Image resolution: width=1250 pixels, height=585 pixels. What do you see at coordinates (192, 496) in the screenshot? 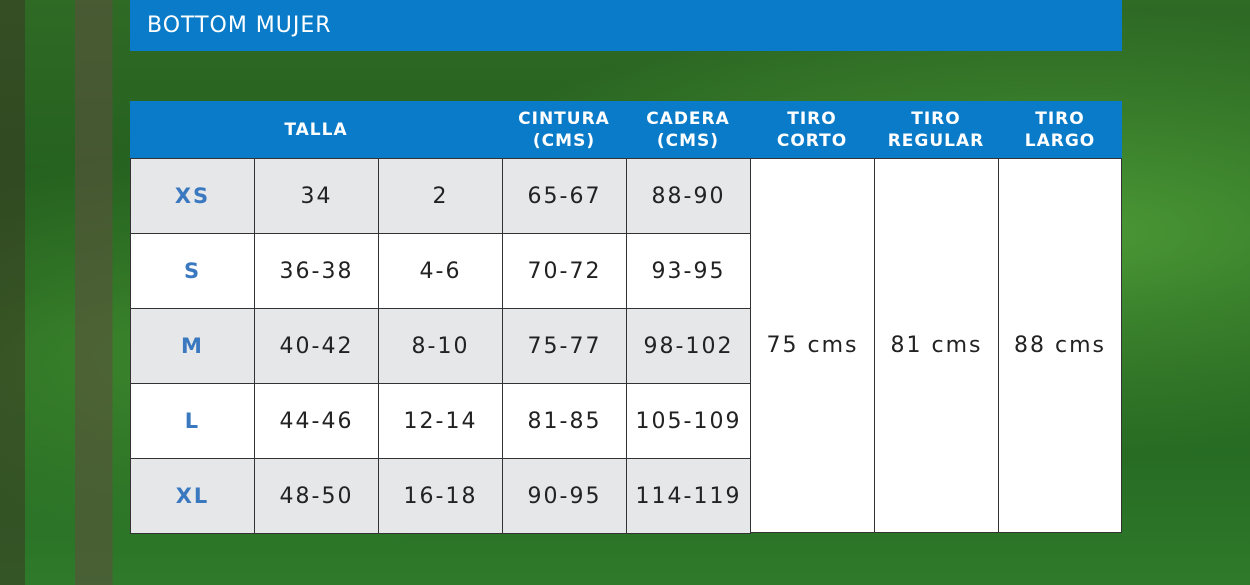
I see `size-label: XL` at bounding box center [192, 496].